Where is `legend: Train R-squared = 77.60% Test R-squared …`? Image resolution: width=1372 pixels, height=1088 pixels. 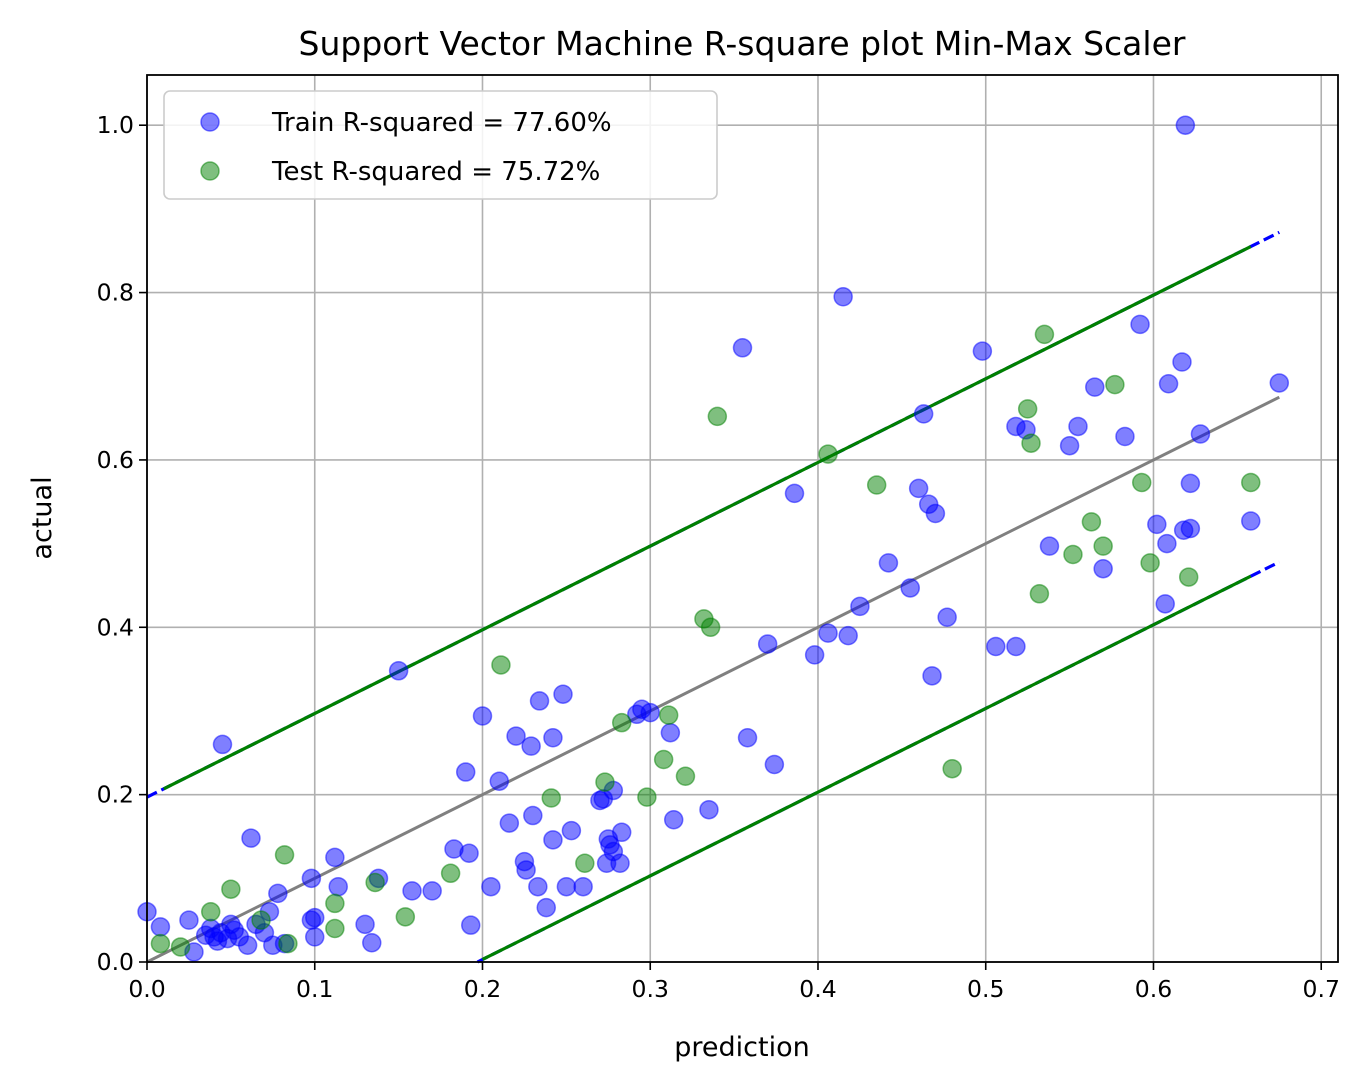 legend: Train R-squared = 77.60% Test R-squared … is located at coordinates (440, 145).